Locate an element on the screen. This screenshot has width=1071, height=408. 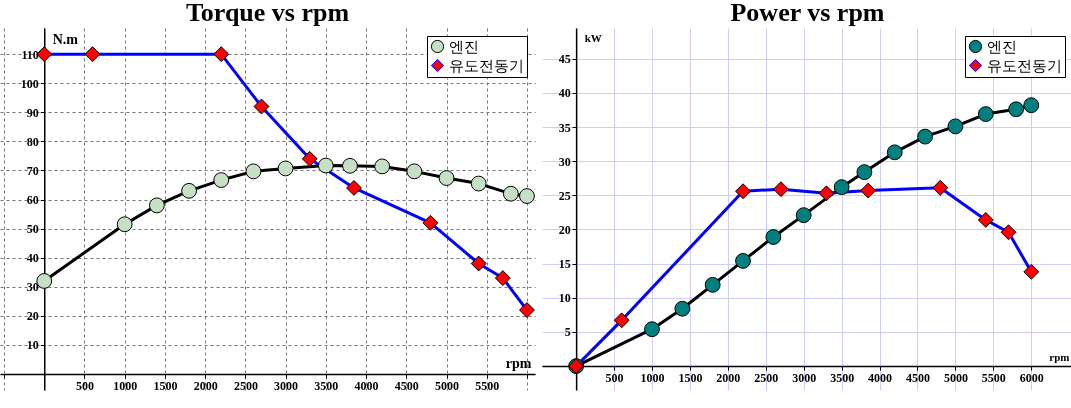
x-tick-label: 6000 is located at coordinates (1031, 377).